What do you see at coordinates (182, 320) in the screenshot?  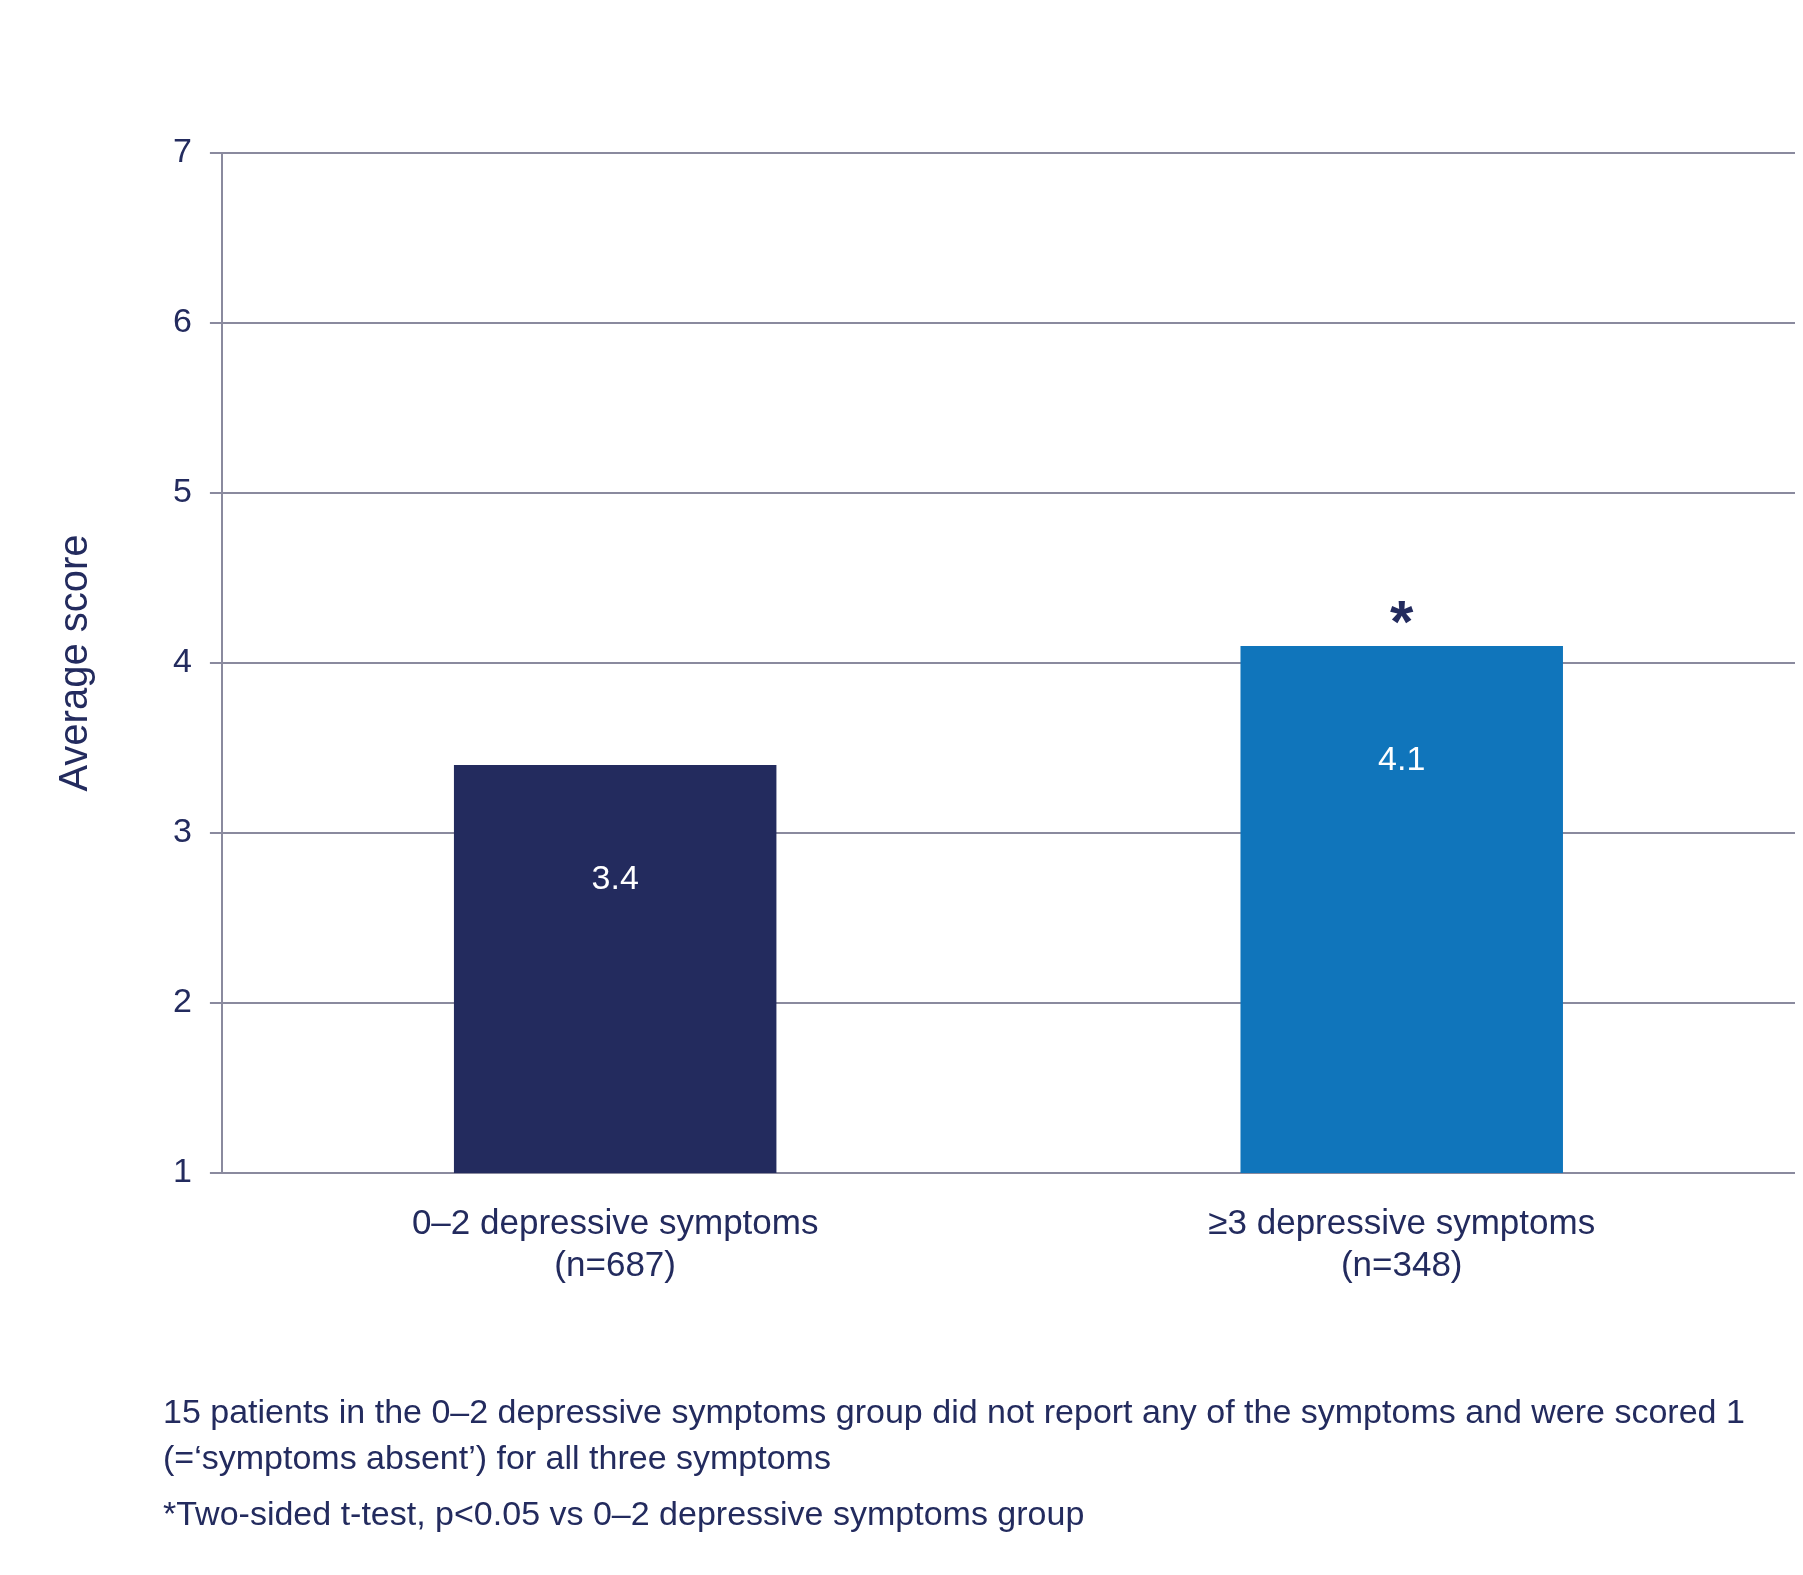 I see `y-tick-label: 6` at bounding box center [182, 320].